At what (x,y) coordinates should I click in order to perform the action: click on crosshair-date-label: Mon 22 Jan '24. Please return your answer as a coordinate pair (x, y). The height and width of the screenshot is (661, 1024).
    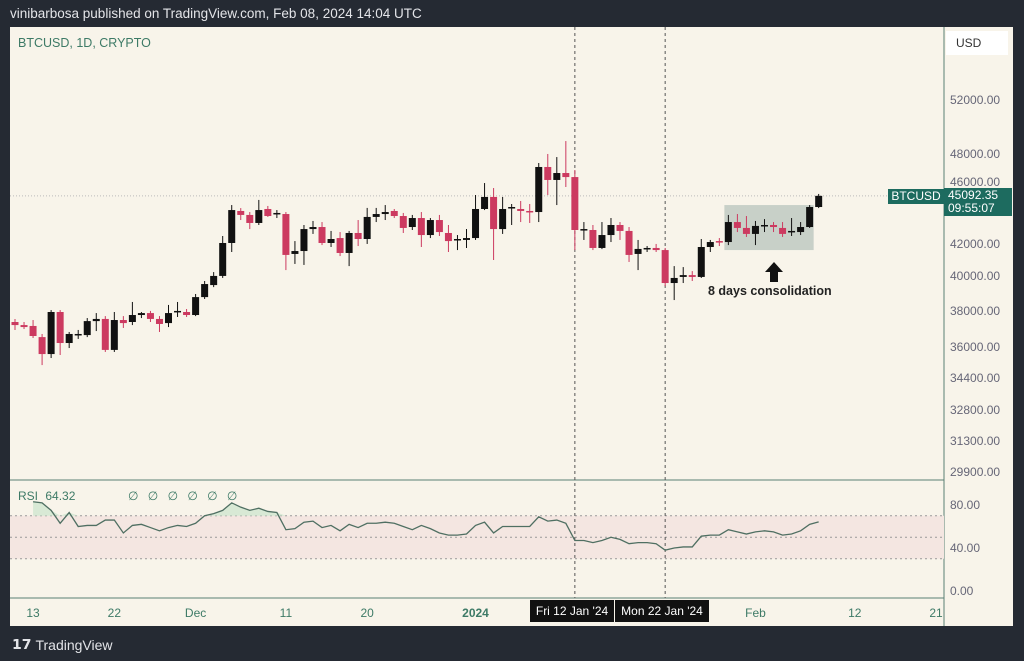
    Looking at the image, I should click on (662, 611).